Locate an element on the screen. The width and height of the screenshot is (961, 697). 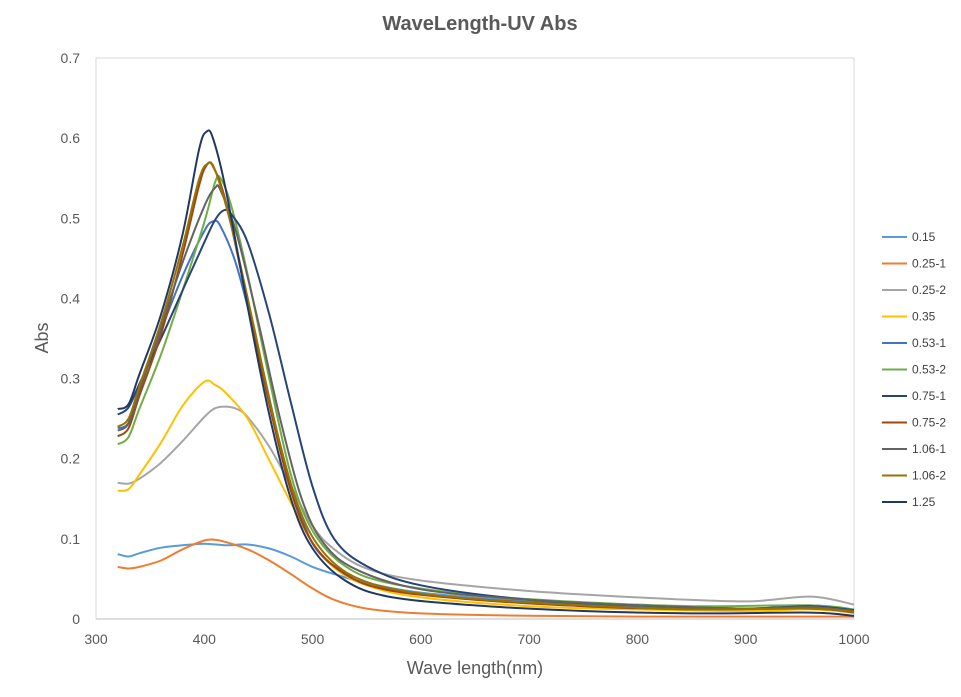
y-tick-label: 0.3 is located at coordinates (71, 379).